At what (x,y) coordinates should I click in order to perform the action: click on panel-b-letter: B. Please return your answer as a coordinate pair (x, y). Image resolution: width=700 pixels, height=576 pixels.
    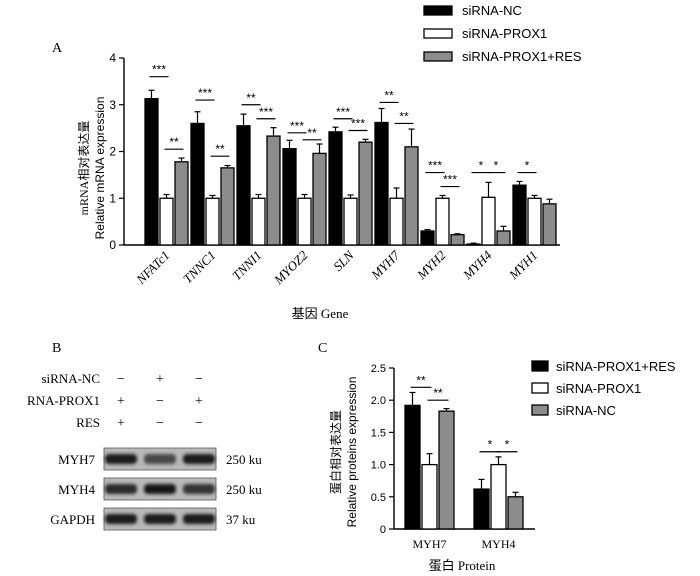
    Looking at the image, I should click on (56, 348).